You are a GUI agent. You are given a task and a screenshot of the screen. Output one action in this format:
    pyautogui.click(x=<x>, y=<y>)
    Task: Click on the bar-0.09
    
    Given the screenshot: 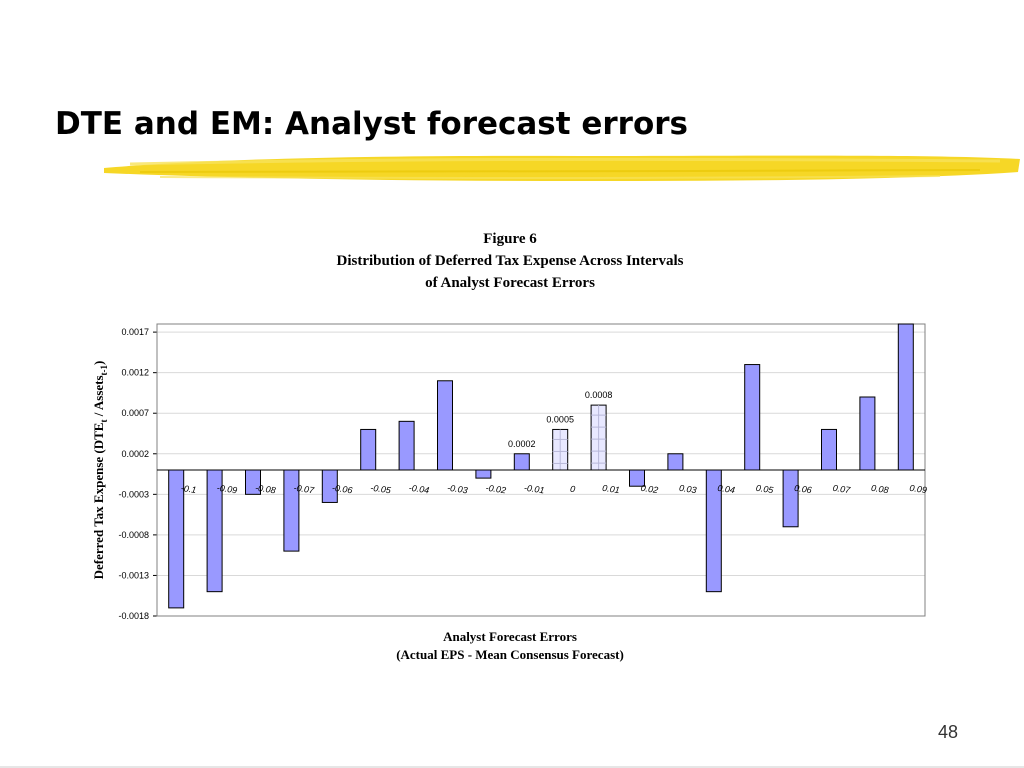 What is the action you would take?
    pyautogui.click(x=905, y=397)
    